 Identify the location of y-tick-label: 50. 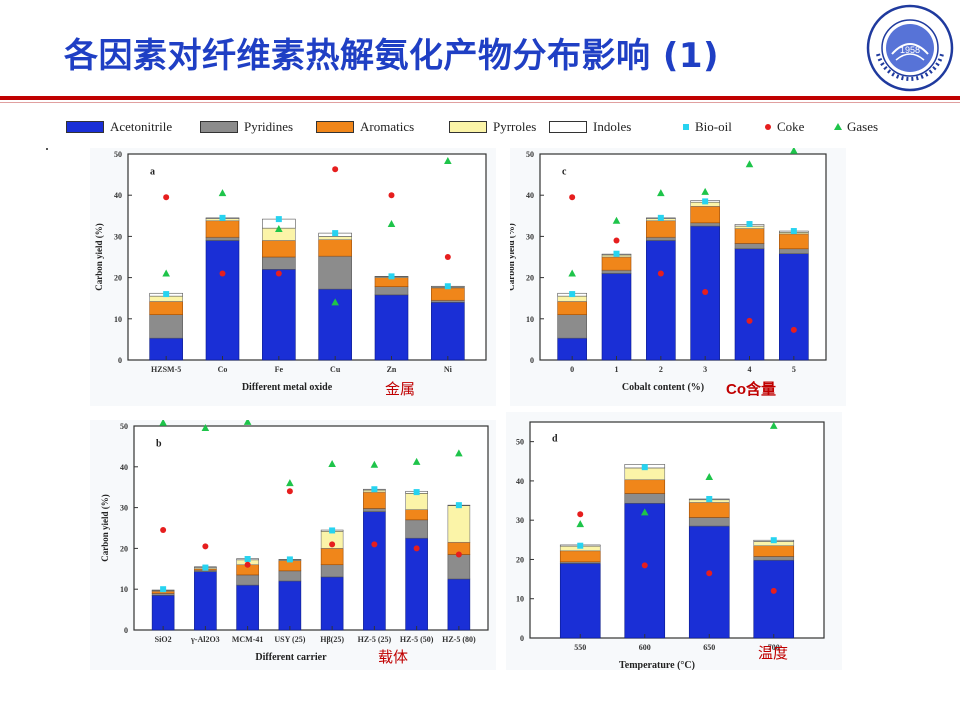
(530, 154).